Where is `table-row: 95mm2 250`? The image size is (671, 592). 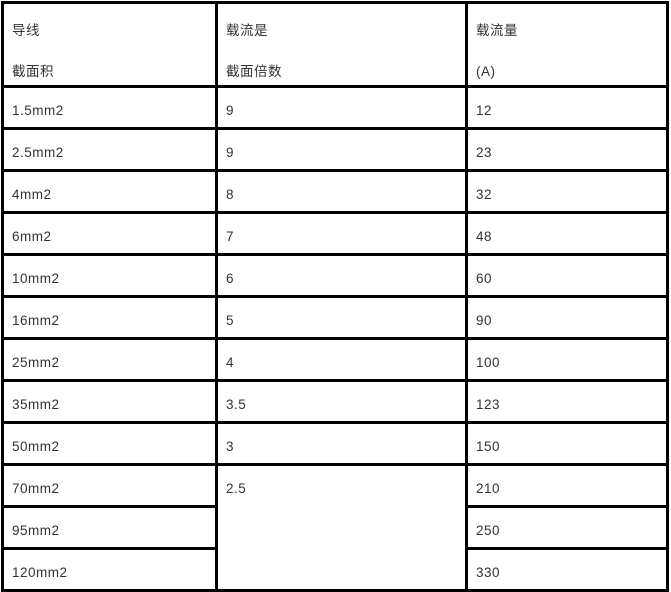 table-row: 95mm2 250 is located at coordinates (335, 527).